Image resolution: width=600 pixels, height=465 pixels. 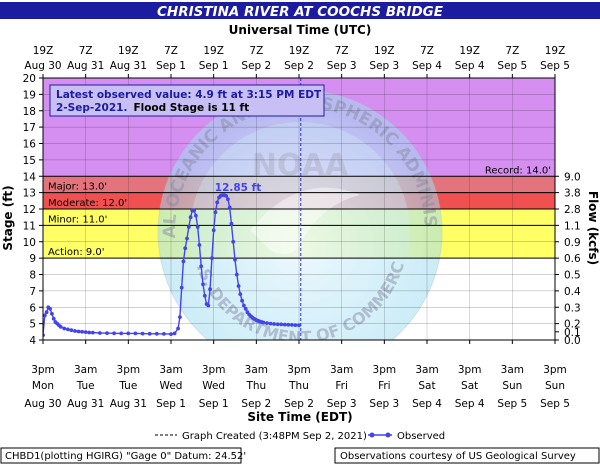 I want to click on flow-tick-label: 0.2, so click(x=572, y=325).